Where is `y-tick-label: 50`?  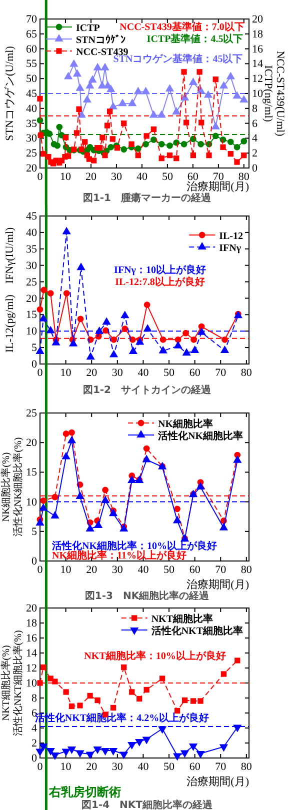
y-tick-label: 50 is located at coordinates (32, 79).